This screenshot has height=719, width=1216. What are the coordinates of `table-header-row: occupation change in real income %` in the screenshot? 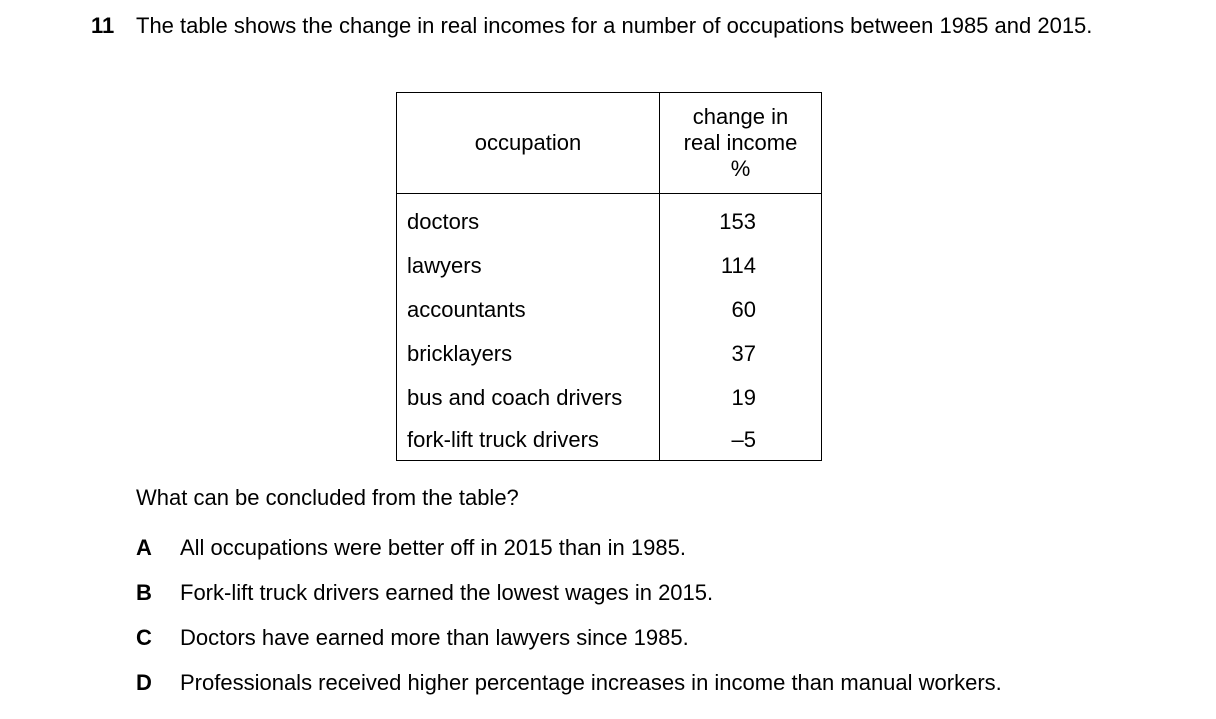 It's located at (609, 143).